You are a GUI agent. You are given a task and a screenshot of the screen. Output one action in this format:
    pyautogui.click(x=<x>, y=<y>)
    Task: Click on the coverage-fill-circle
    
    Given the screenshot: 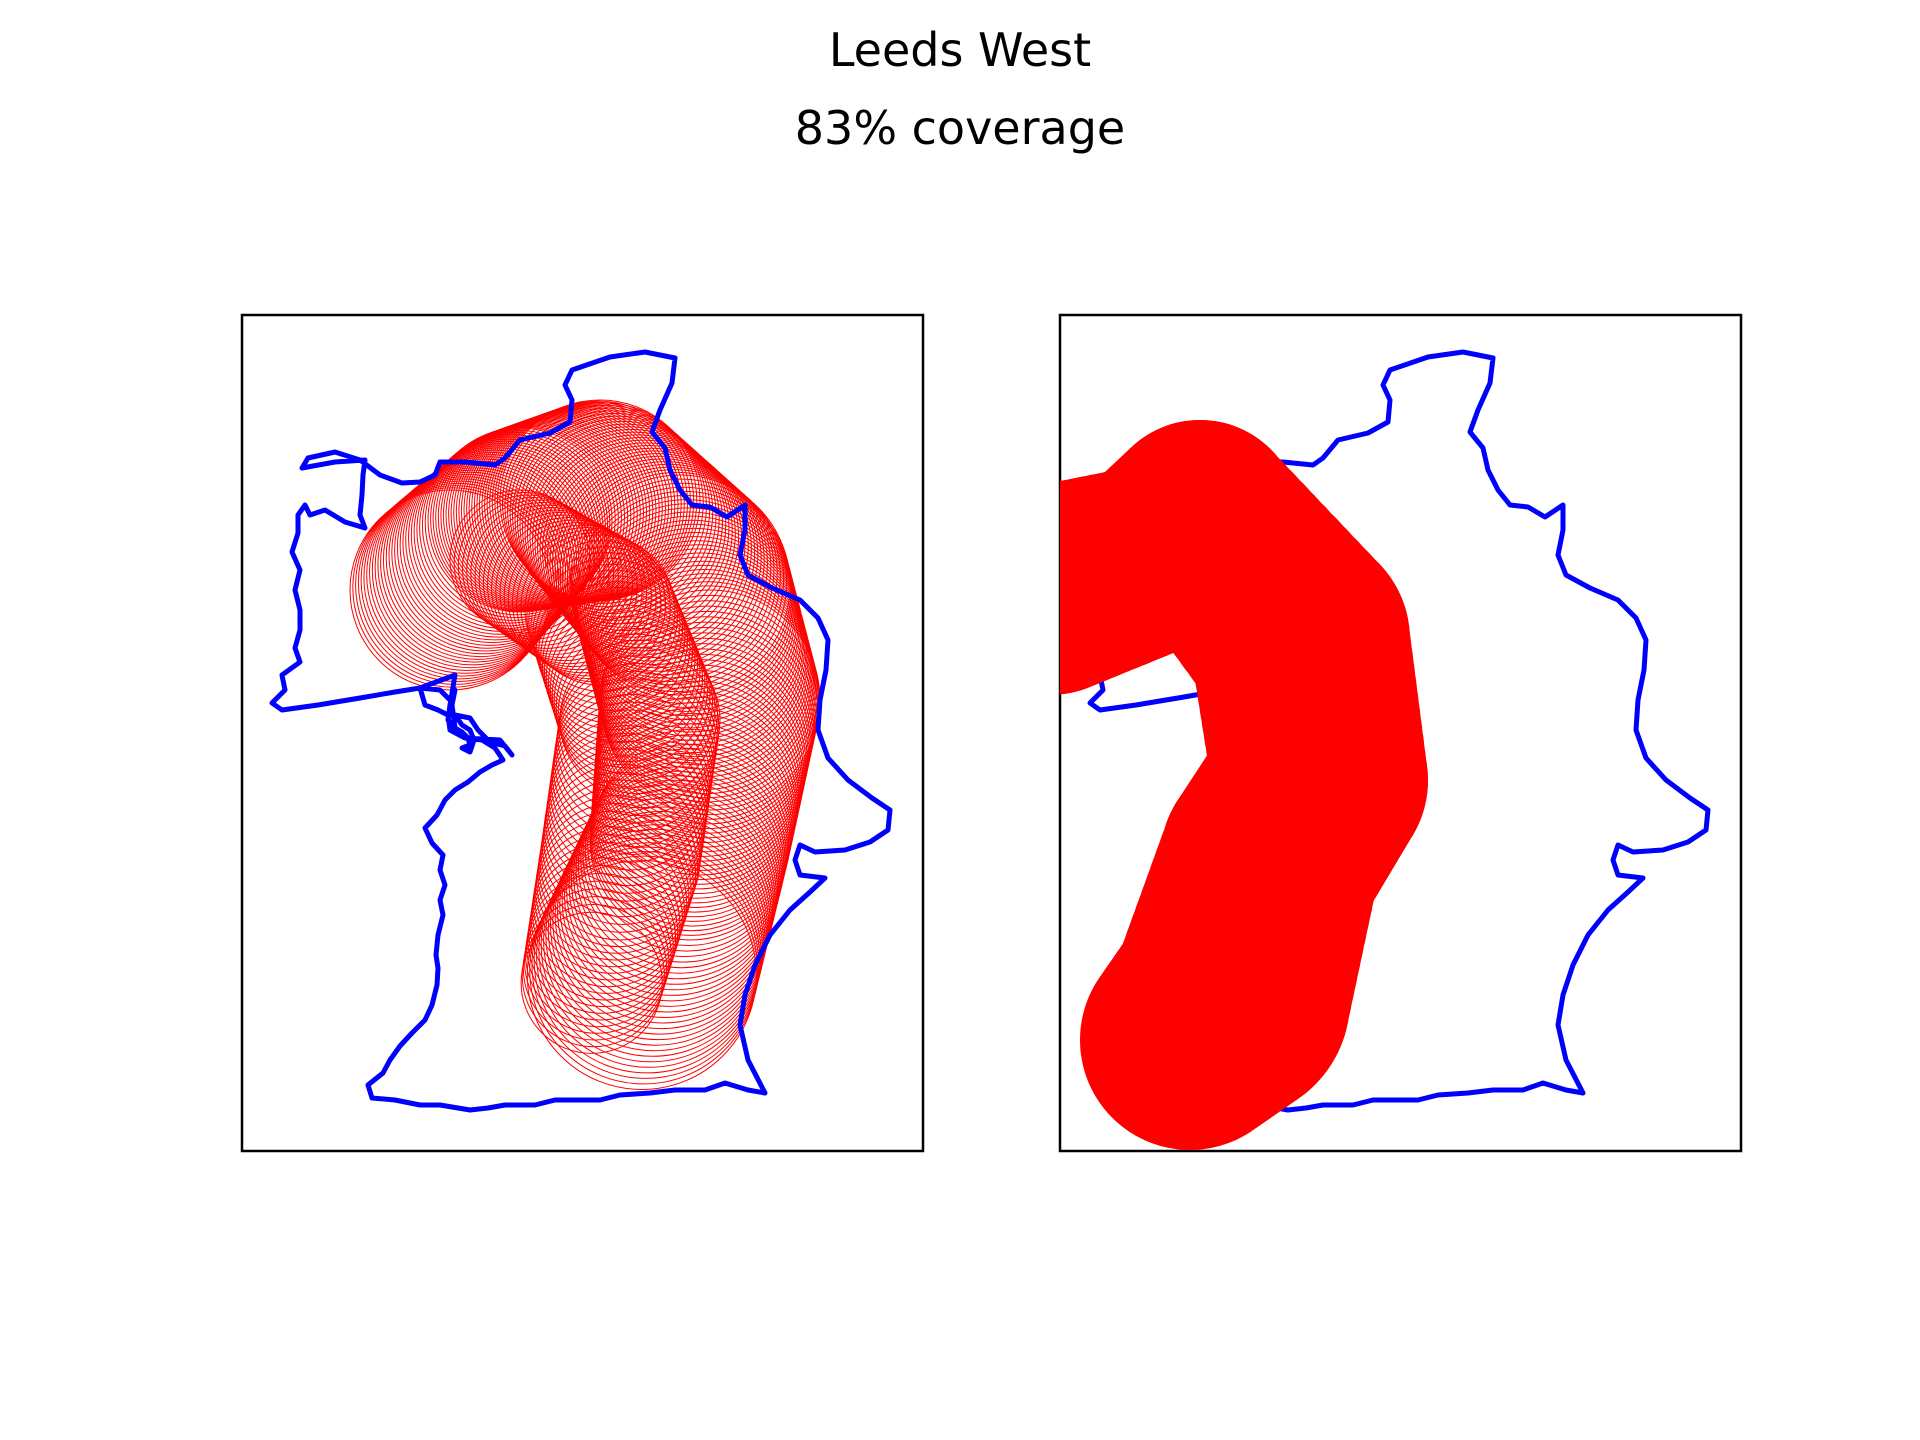 What is the action you would take?
    pyautogui.click(x=1190, y=1040)
    